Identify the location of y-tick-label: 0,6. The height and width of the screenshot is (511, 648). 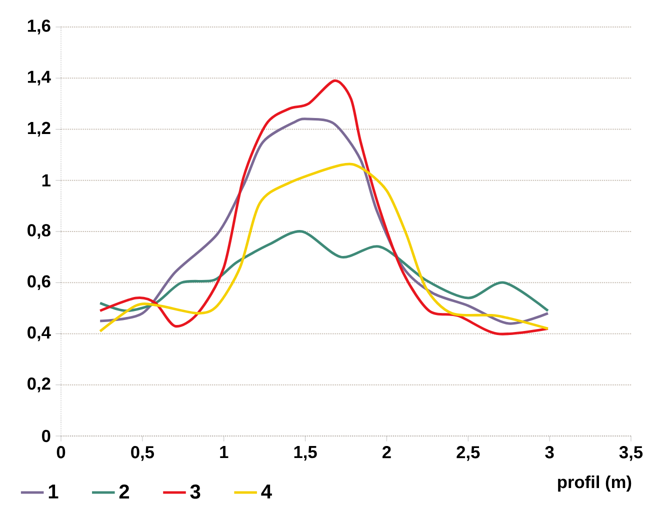
(39, 282).